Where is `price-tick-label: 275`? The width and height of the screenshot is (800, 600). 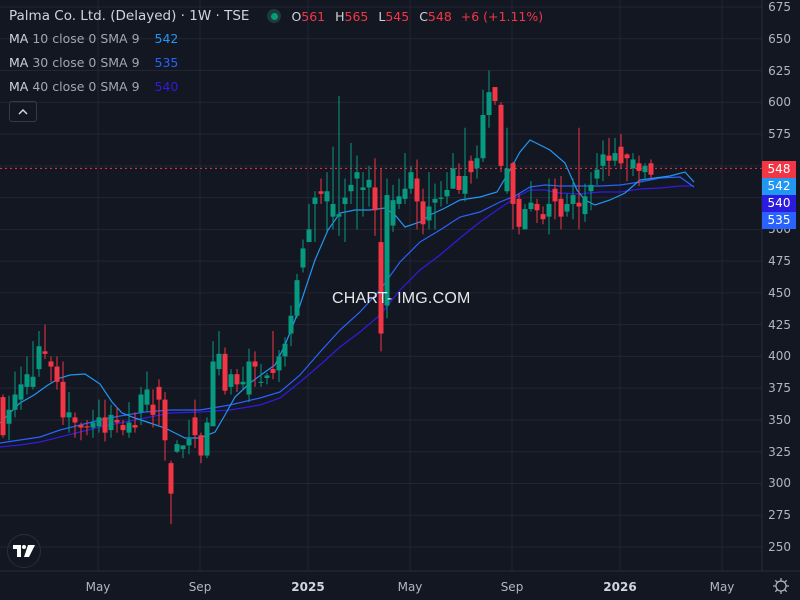 price-tick-label: 275 is located at coordinates (779, 515).